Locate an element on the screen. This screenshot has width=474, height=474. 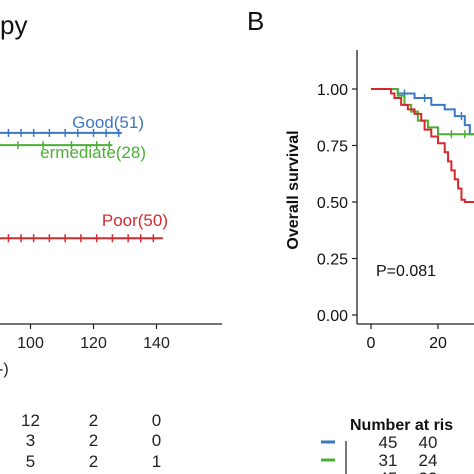
panel-a-title: py is located at coordinates (13, 25).